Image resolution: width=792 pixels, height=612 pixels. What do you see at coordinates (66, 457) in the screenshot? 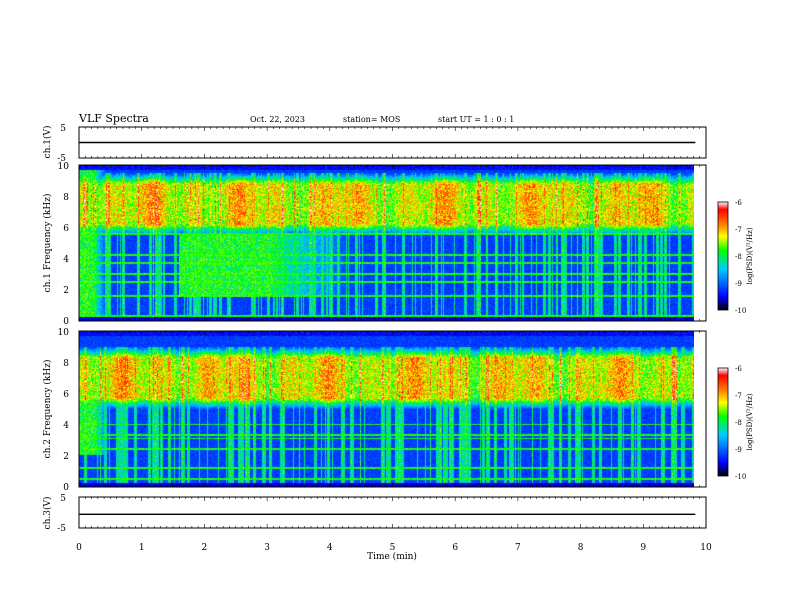
I see `ch2-ytick-2: 2` at bounding box center [66, 457].